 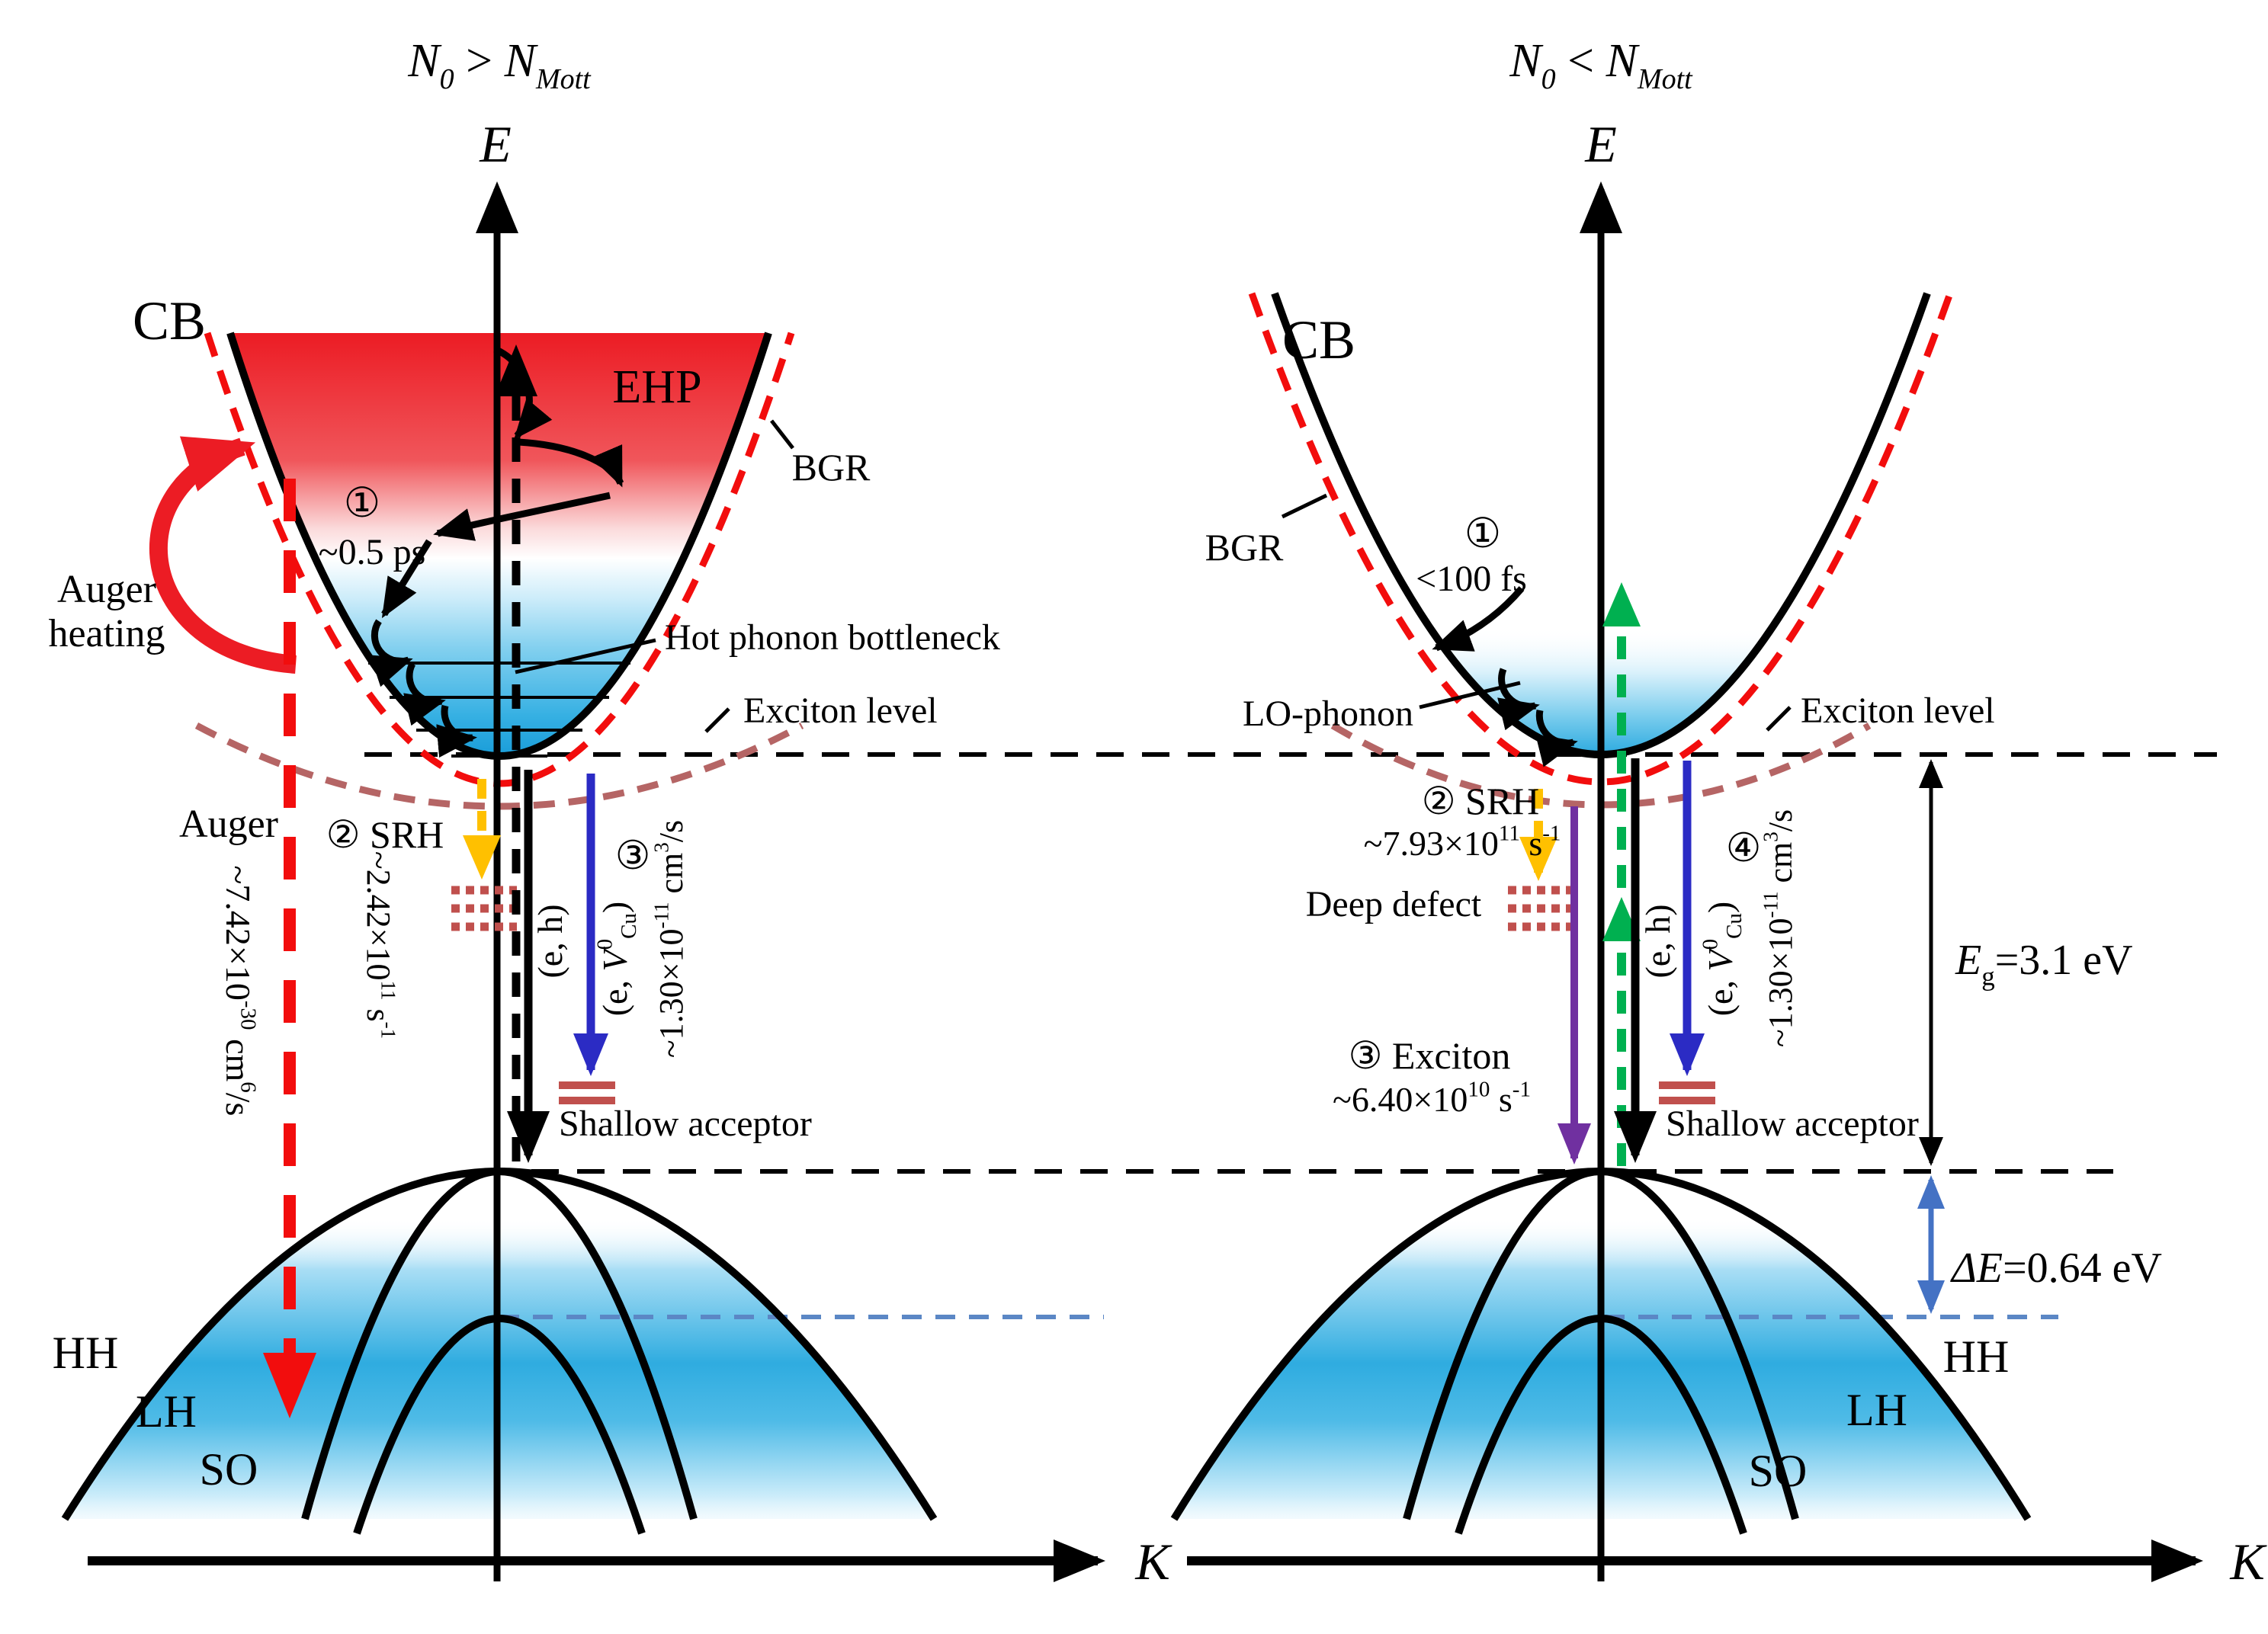 What do you see at coordinates (1687, 1092) in the screenshot?
I see `right-shallow-acceptor-levels` at bounding box center [1687, 1092].